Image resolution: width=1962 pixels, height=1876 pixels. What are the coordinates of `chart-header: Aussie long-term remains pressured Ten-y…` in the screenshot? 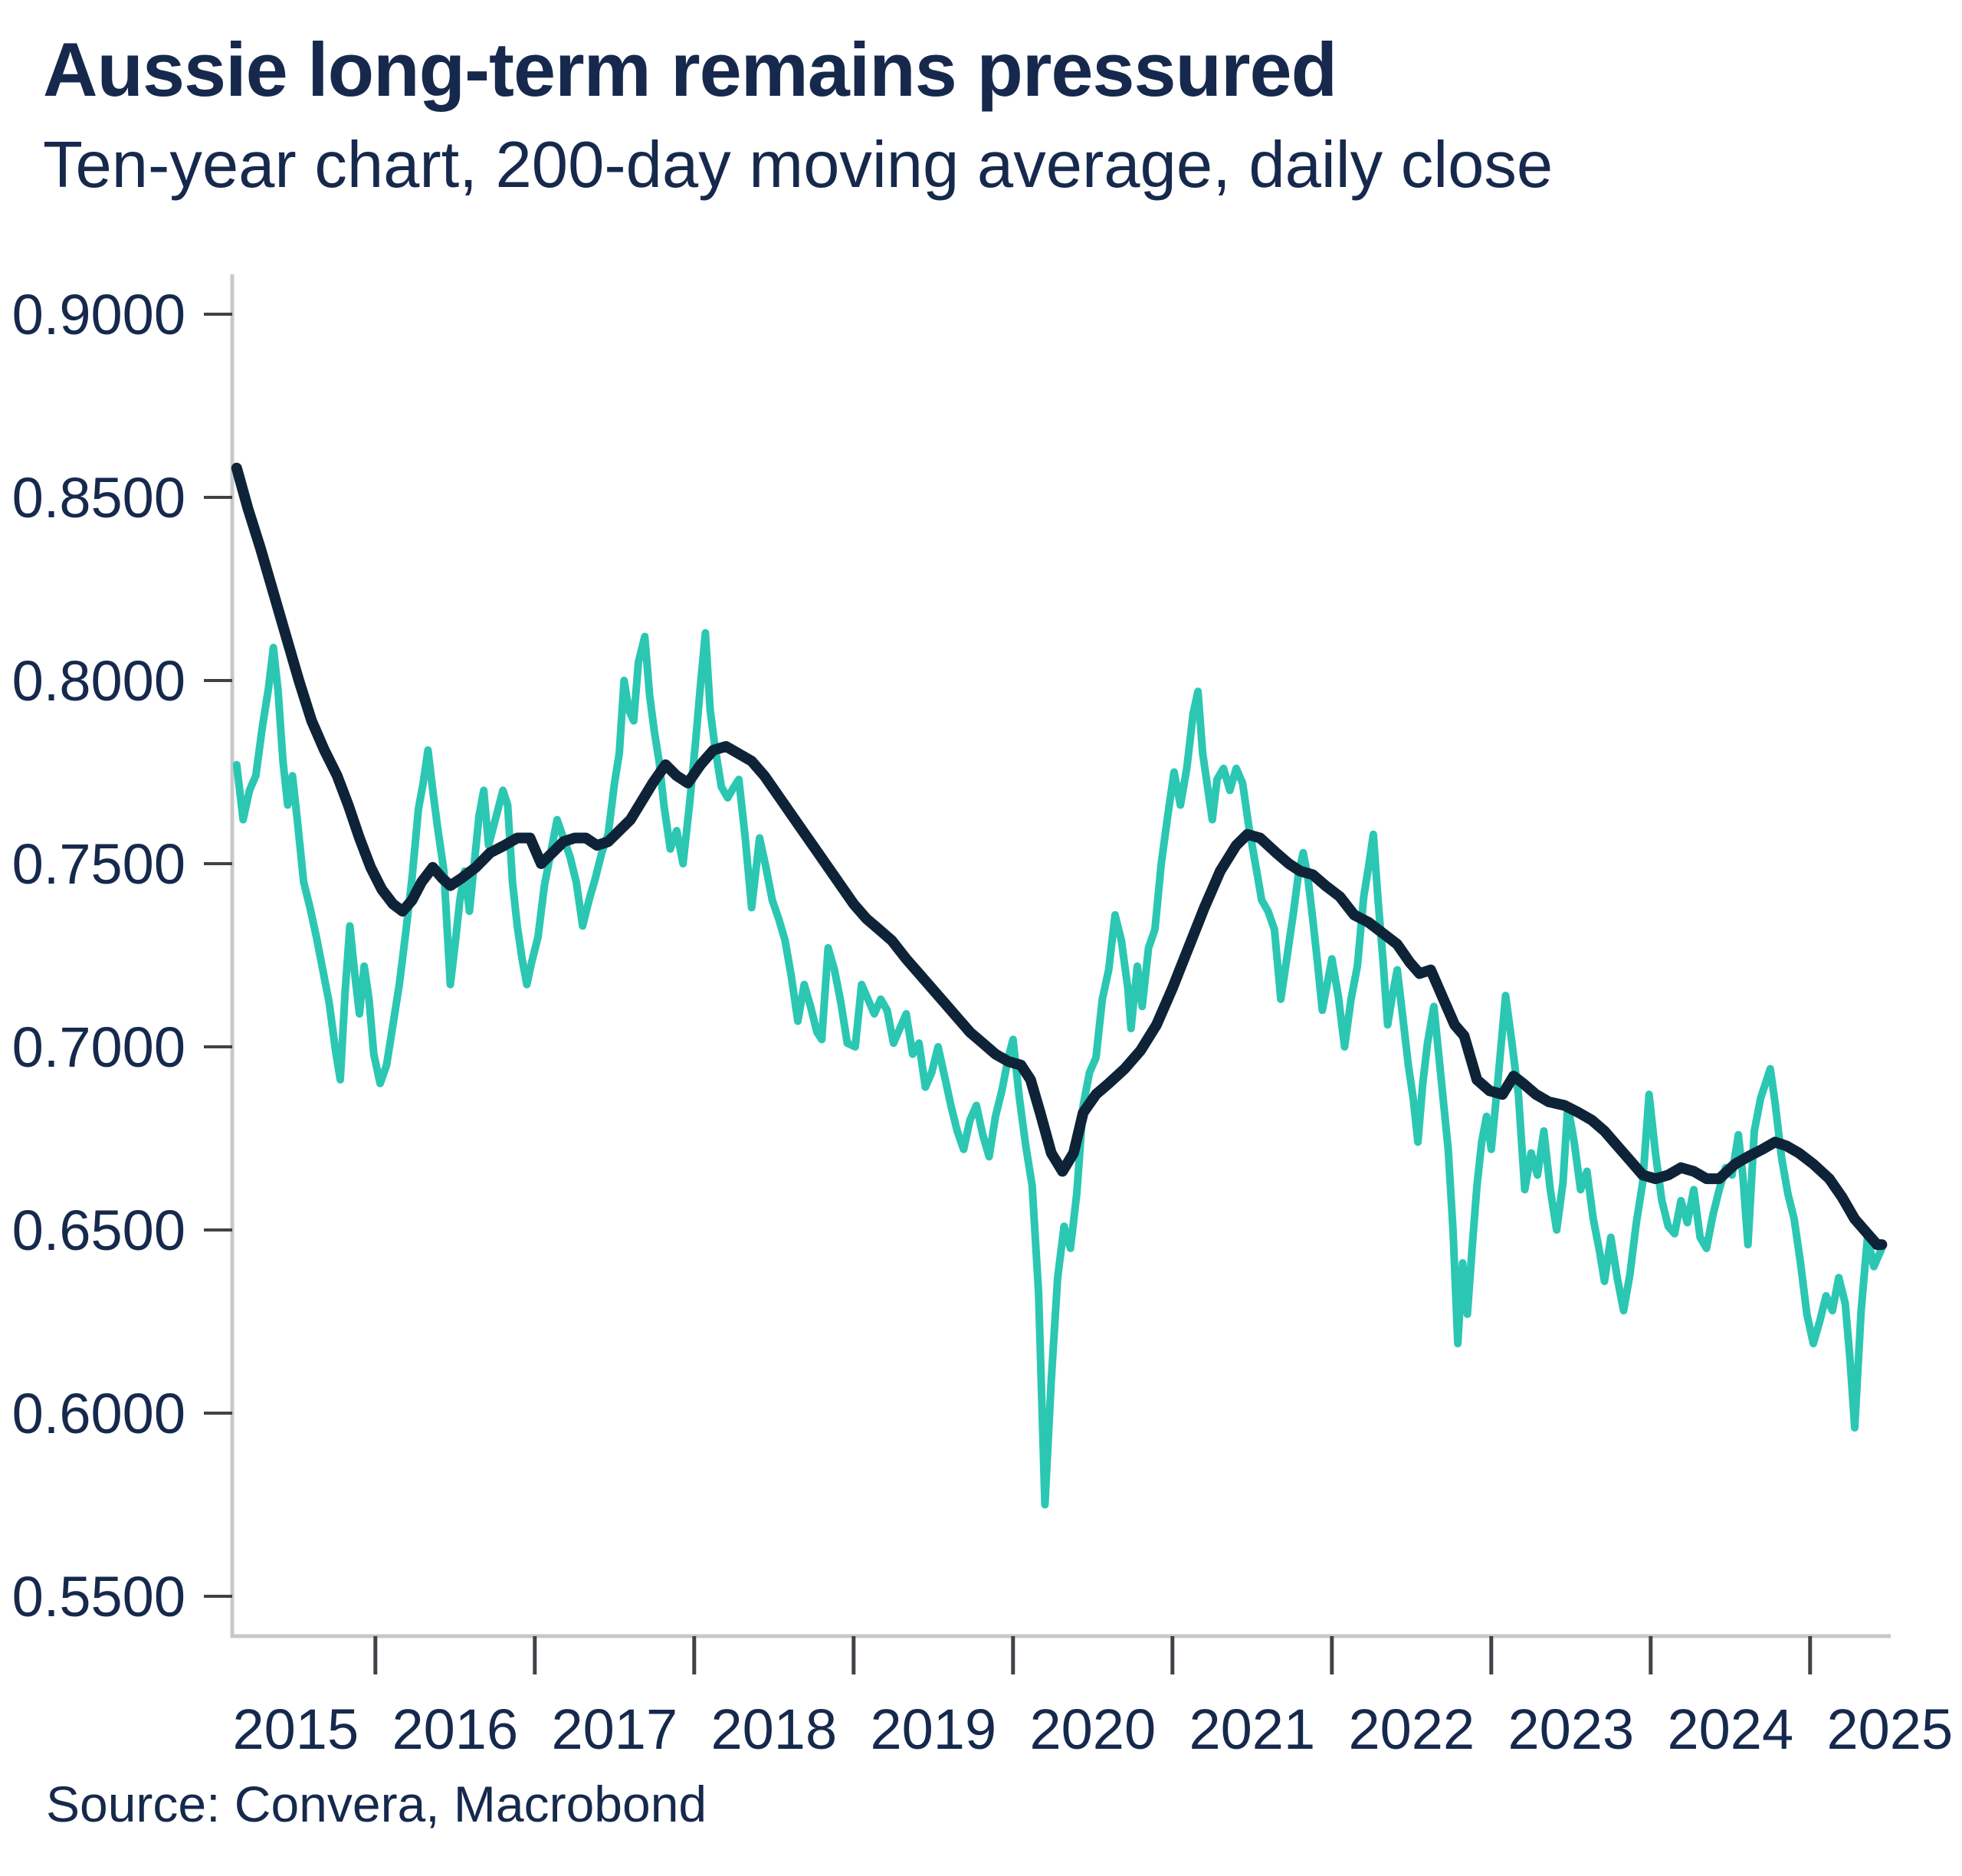 It's located at (987, 115).